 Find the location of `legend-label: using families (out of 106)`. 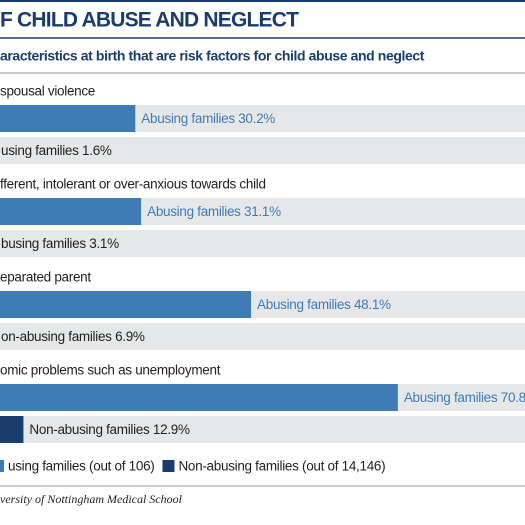

legend-label: using families (out of 106) is located at coordinates (81, 466).